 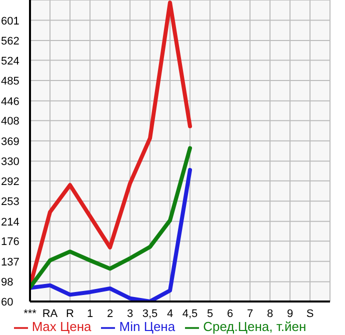 I want to click on x-tick-label: 3, so click(x=130, y=314).